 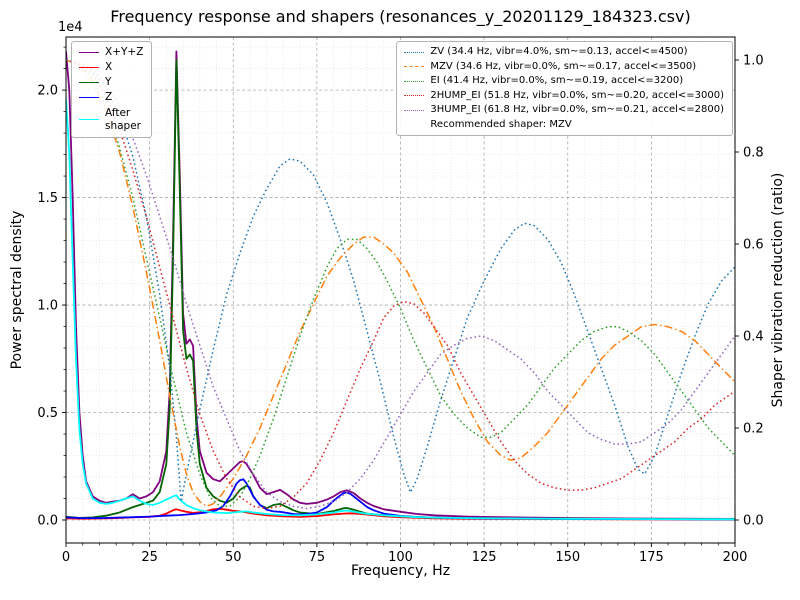 What do you see at coordinates (112, 89) in the screenshot?
I see `psd-legend: X+Y+Z X Y Z After shaper` at bounding box center [112, 89].